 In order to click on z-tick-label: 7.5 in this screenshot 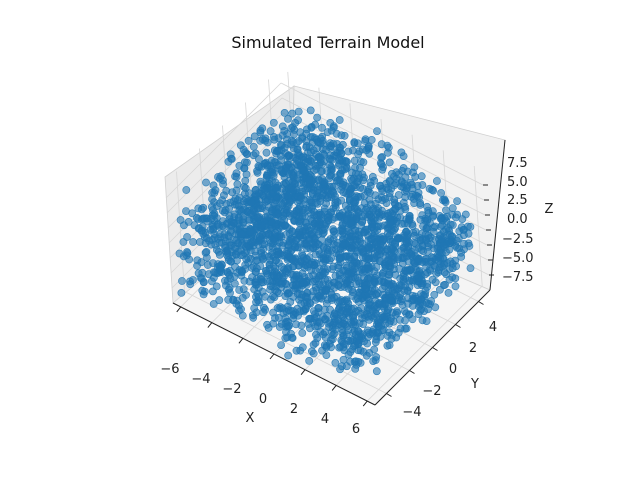, I will do `click(517, 163)`.